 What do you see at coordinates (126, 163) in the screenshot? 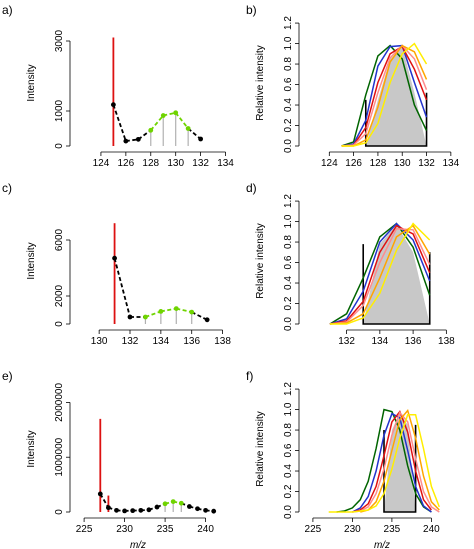
I see `x-tick-label-a-1: 126` at bounding box center [126, 163].